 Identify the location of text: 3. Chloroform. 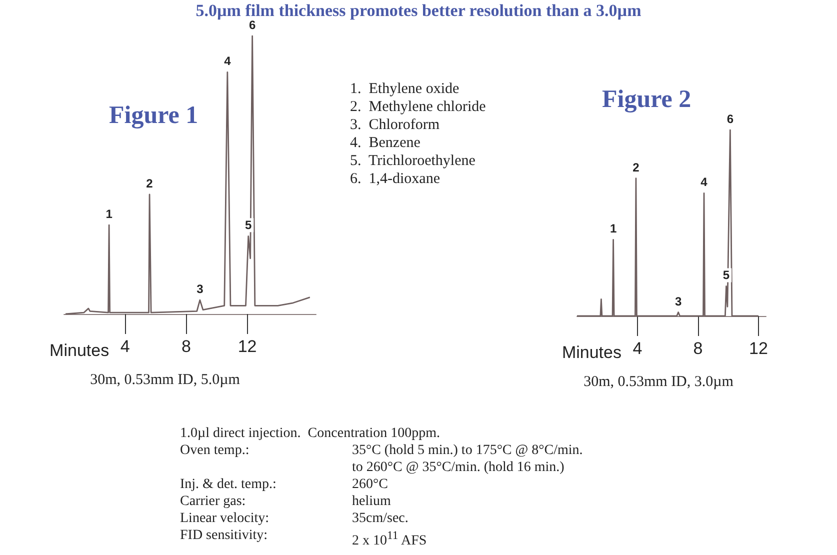
(395, 125).